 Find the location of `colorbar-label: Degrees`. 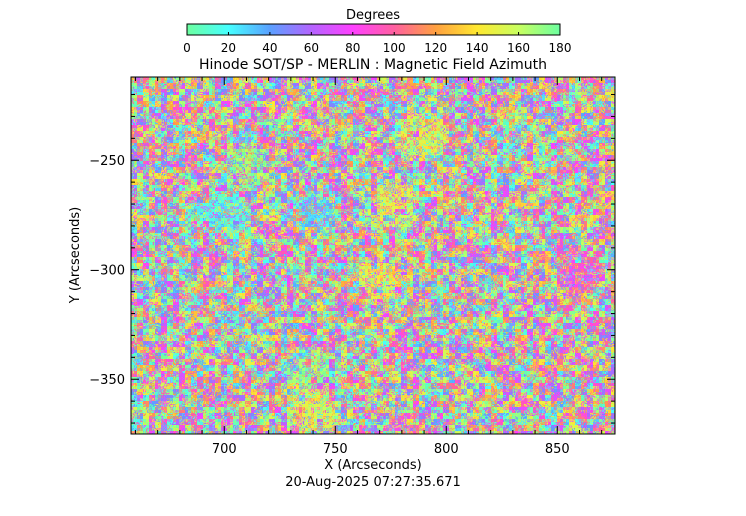

colorbar-label: Degrees is located at coordinates (373, 15).